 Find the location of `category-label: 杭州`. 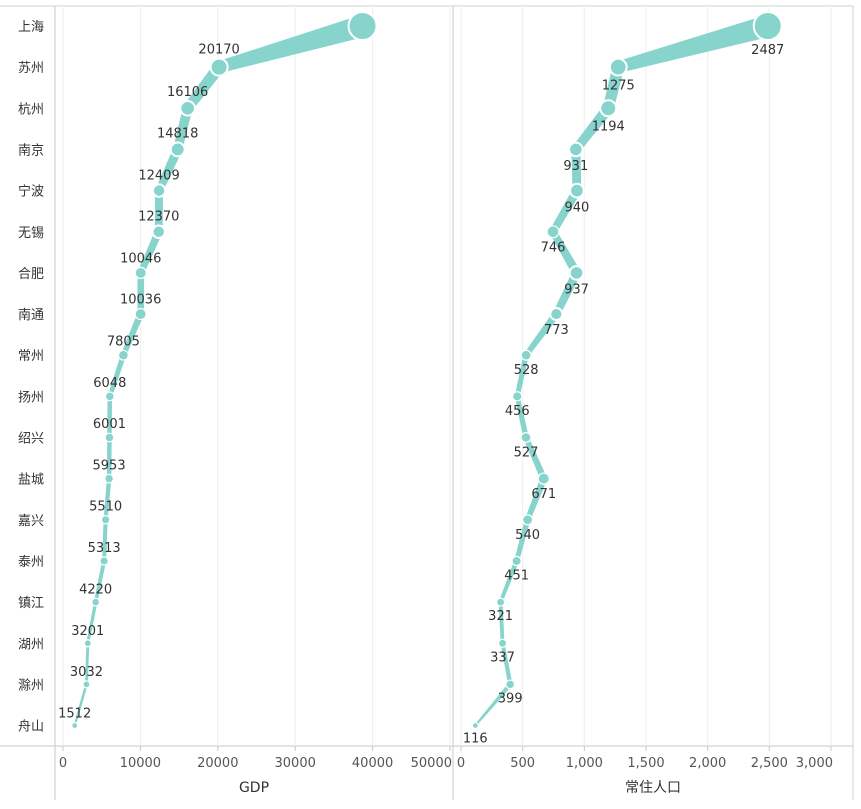

category-label: 杭州 is located at coordinates (31, 109).